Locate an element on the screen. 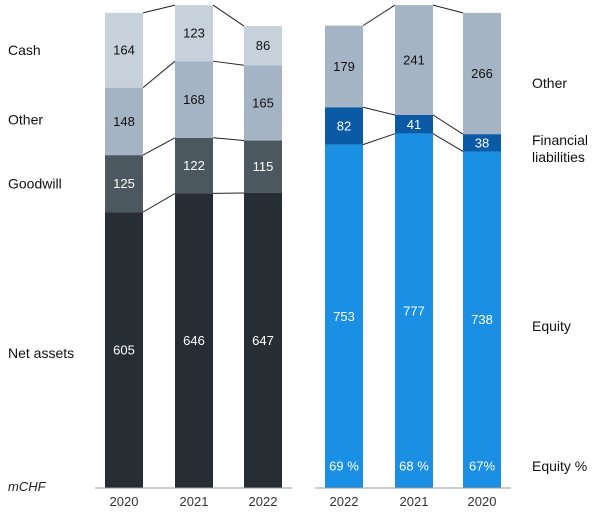 The image size is (606, 518). bar-other-2022-c1 is located at coordinates (263, 103).